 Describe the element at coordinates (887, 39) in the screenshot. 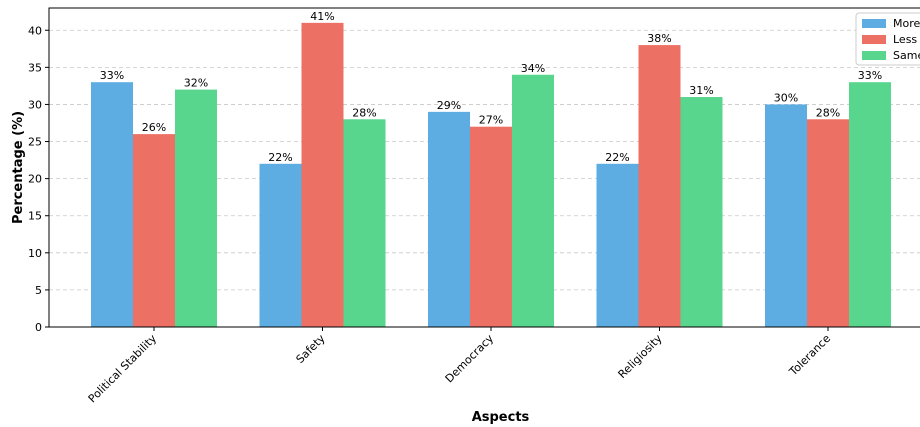

I see `legend: More Less Same` at that location.